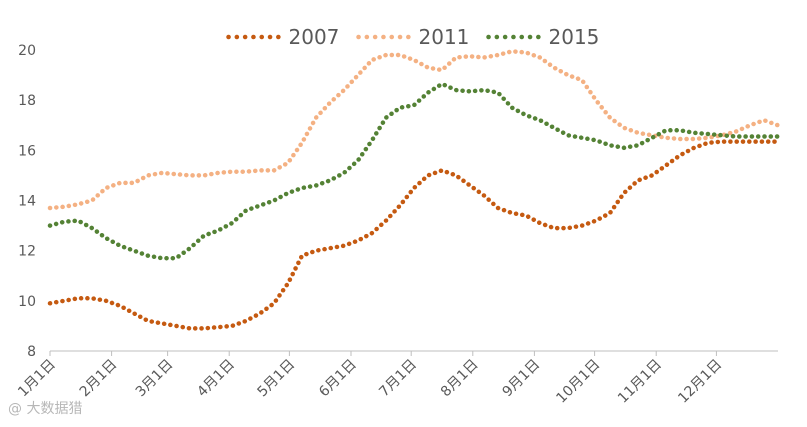  What do you see at coordinates (216, 379) in the screenshot?
I see `x-tick-label-3: 4月1日` at bounding box center [216, 379].